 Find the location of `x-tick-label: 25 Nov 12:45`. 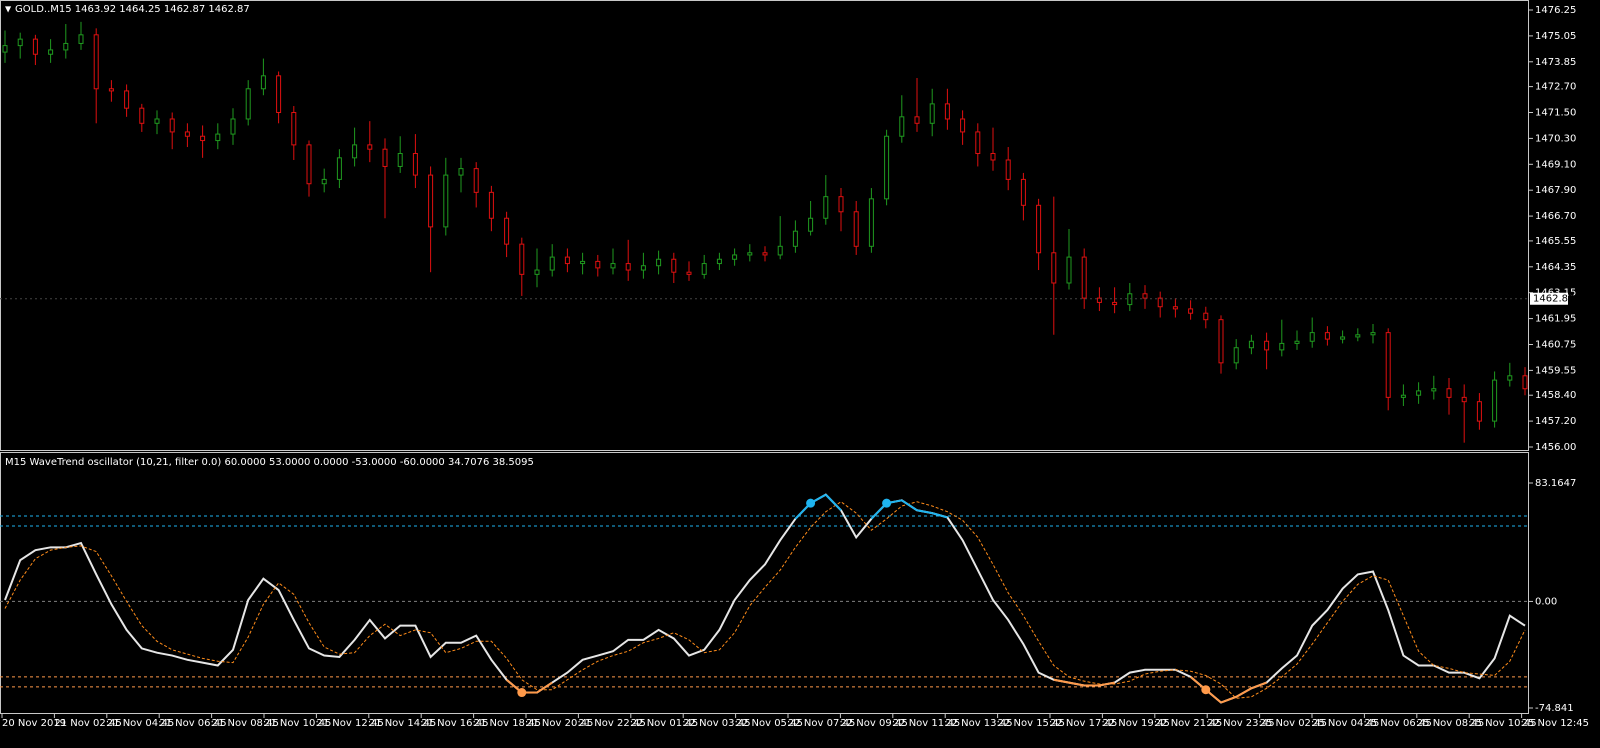

x-tick-label: 25 Nov 12:45 is located at coordinates (1555, 723).